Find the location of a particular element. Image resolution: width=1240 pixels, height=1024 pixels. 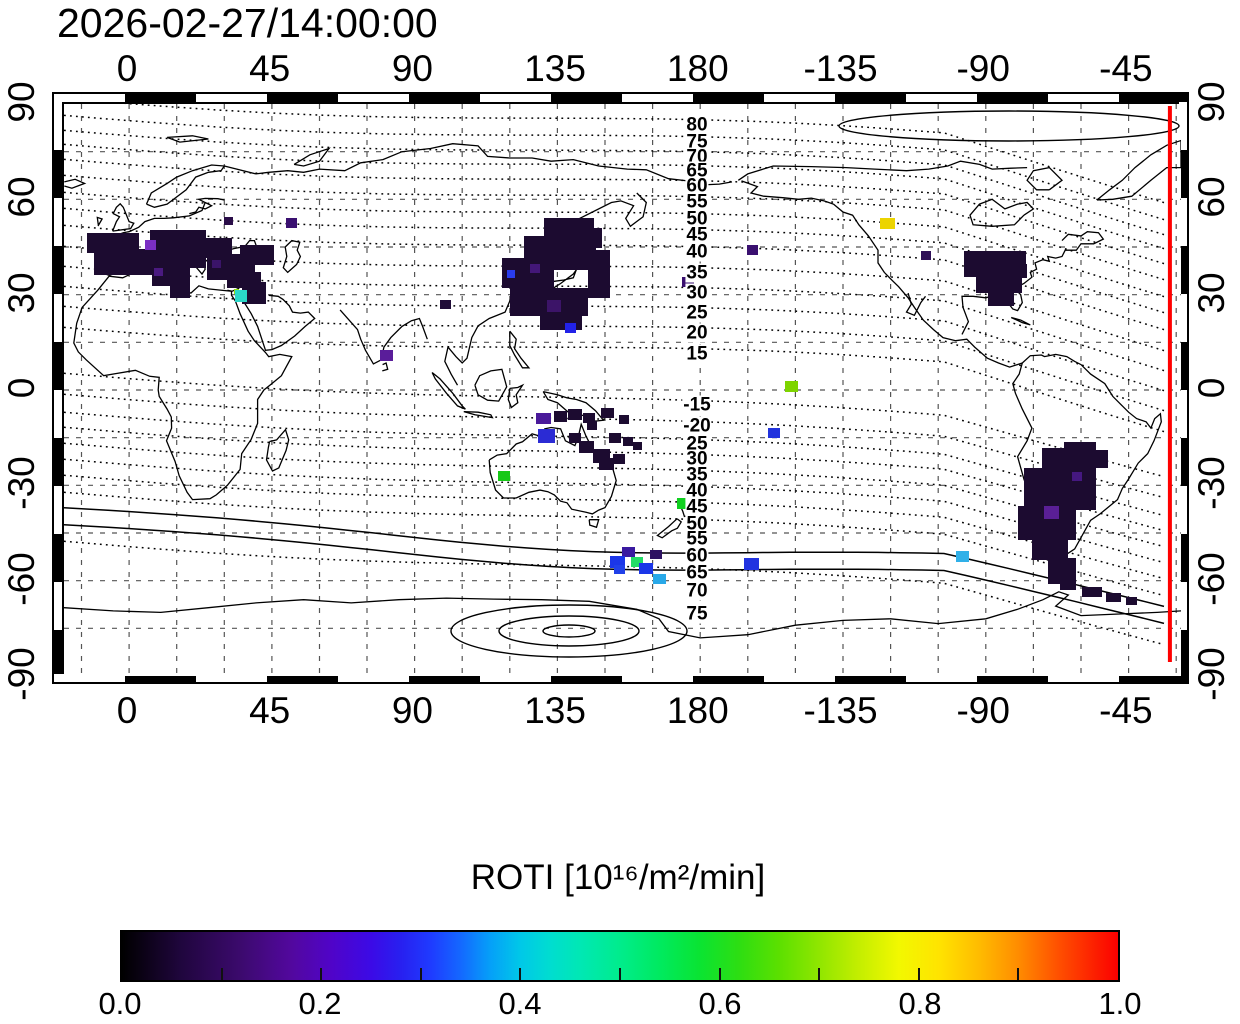

contour-label: -20 is located at coordinates (697, 426).